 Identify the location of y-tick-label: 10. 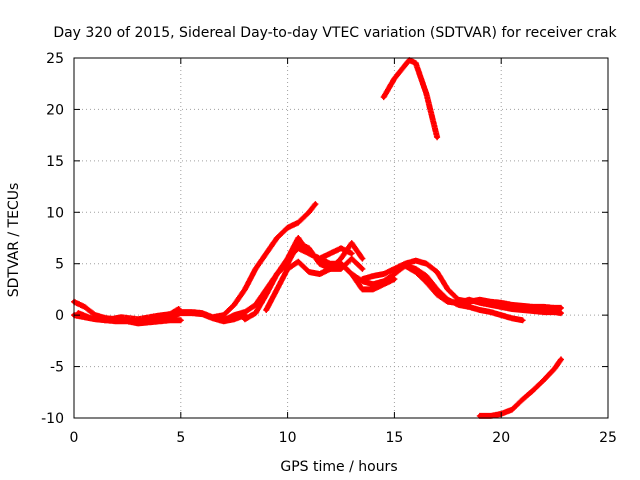
(55, 213).